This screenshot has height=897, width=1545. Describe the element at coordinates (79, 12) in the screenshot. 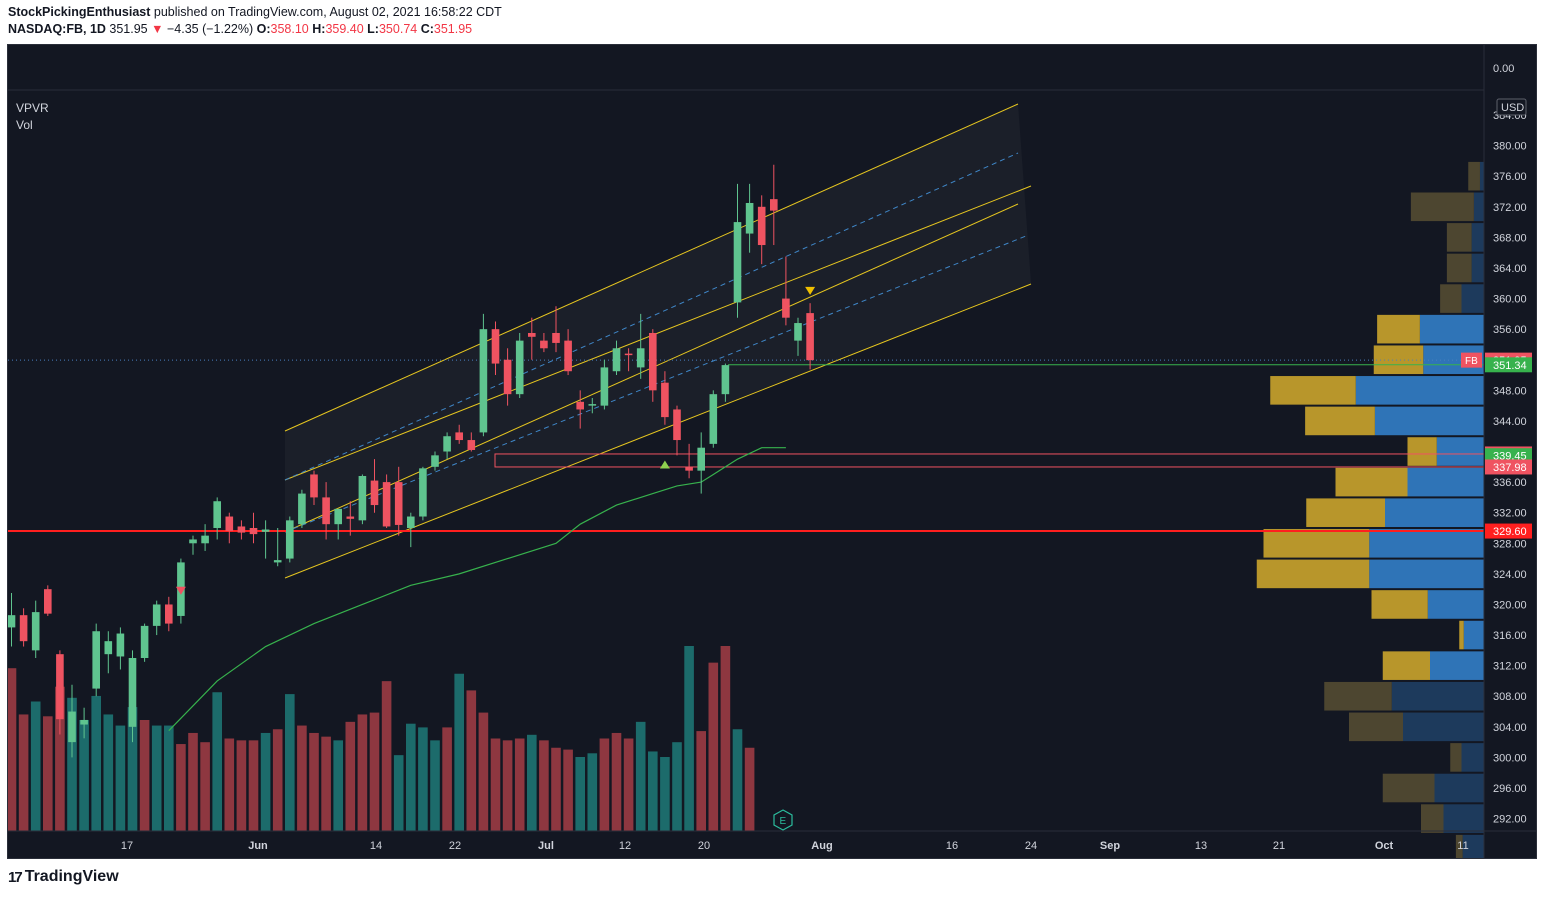

I see `publisher-name: StockPickingEnthusiast` at that location.